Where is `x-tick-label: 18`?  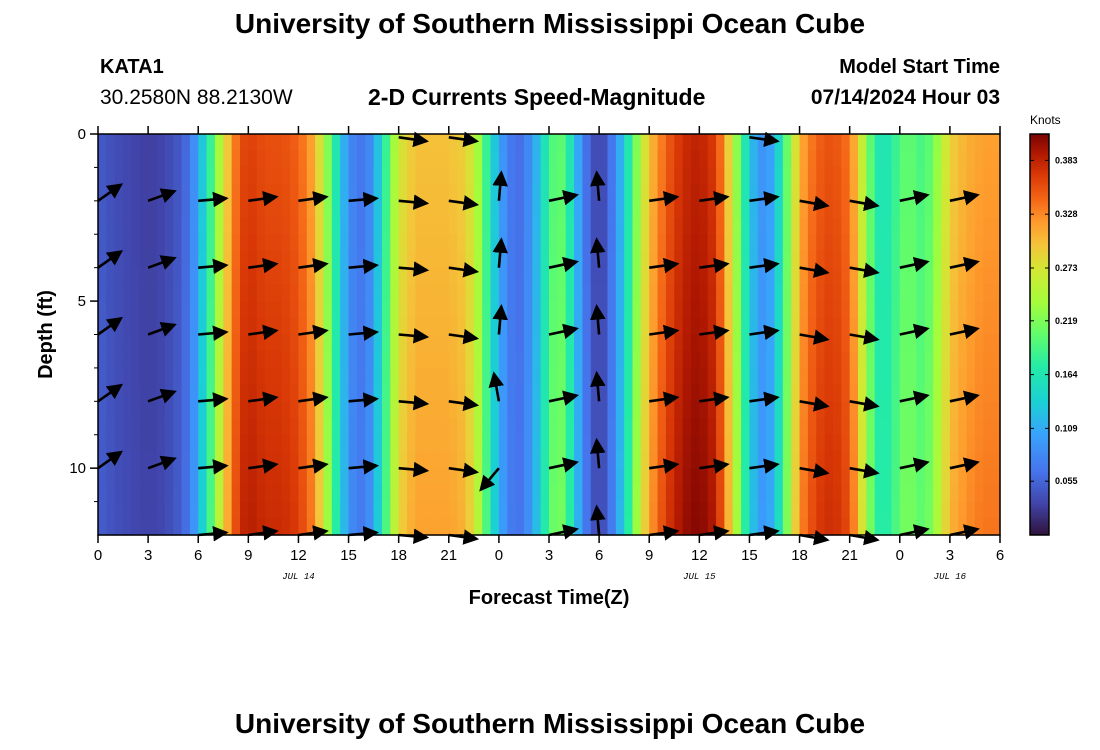
x-tick-label: 18 is located at coordinates (799, 555).